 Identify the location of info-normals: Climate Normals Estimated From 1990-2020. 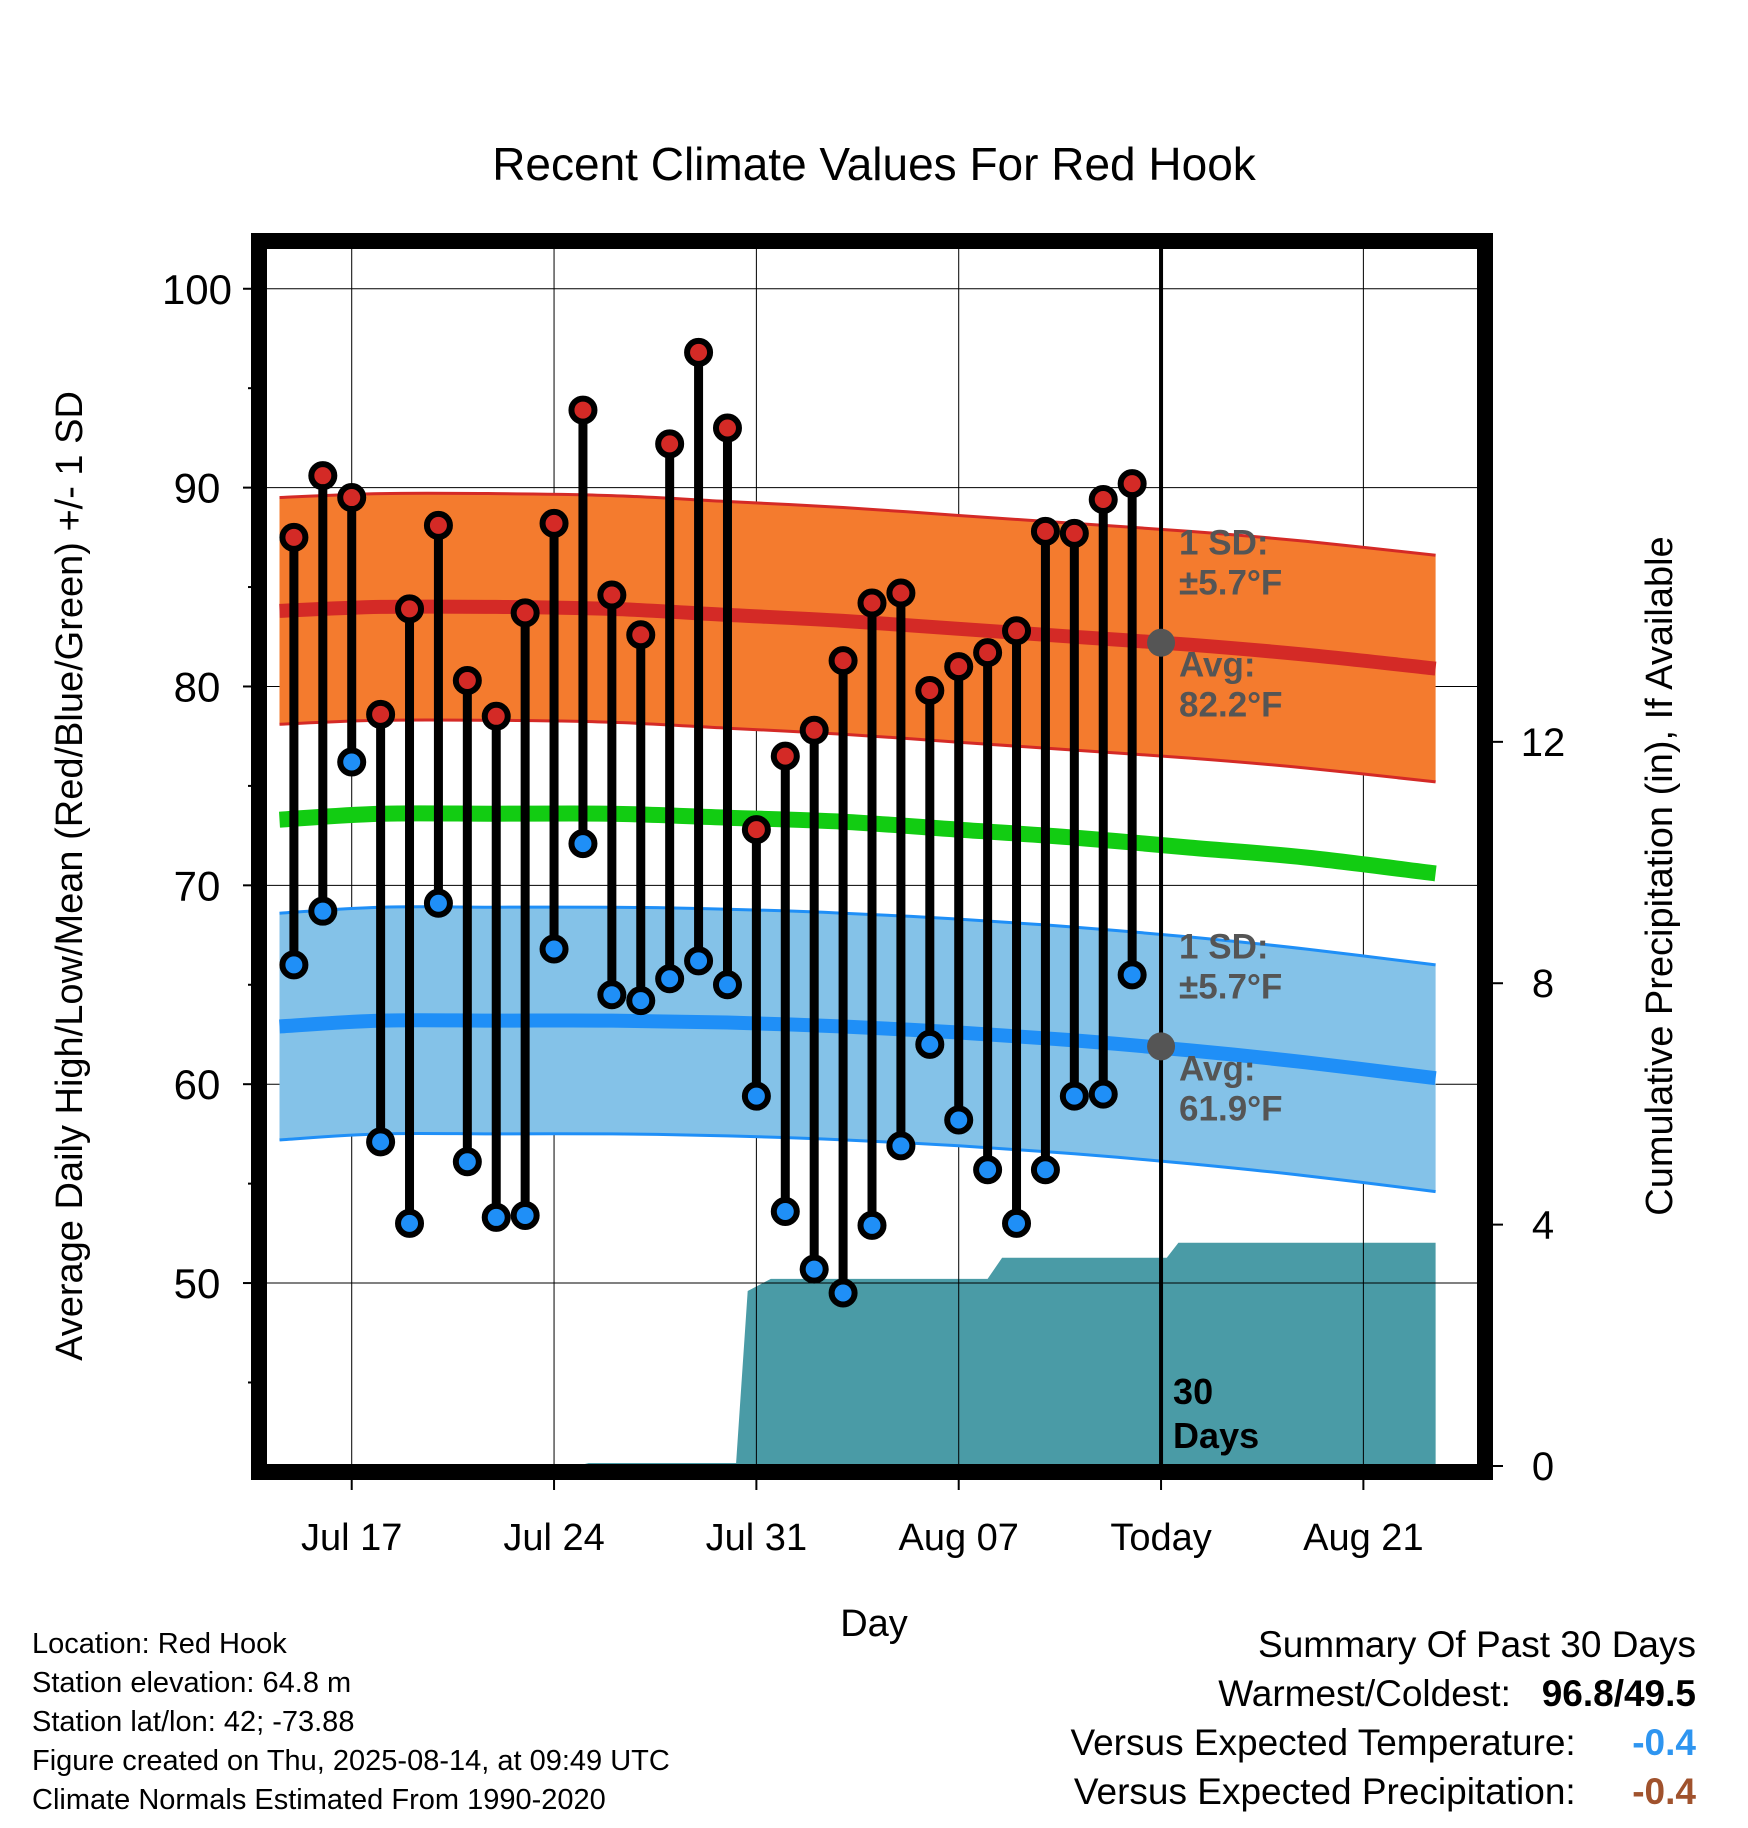
(319, 1800).